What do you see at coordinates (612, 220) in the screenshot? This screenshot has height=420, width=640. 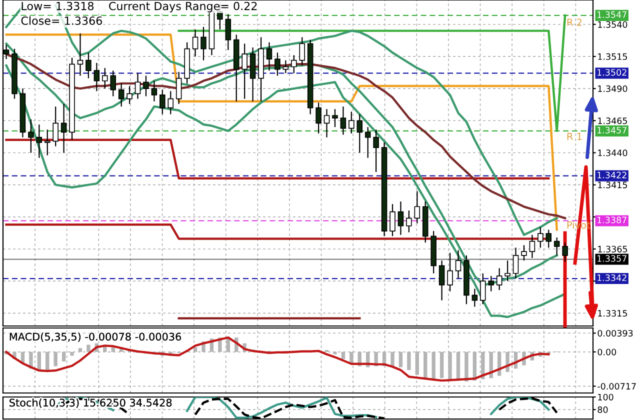 I see `ref-line-label: 1.3387` at bounding box center [612, 220].